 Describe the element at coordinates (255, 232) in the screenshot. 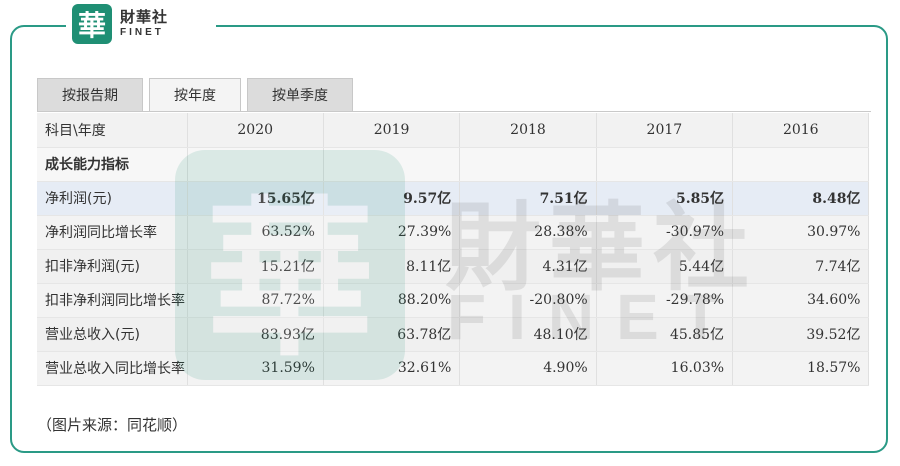

I see `cell-value: 63.52%` at that location.